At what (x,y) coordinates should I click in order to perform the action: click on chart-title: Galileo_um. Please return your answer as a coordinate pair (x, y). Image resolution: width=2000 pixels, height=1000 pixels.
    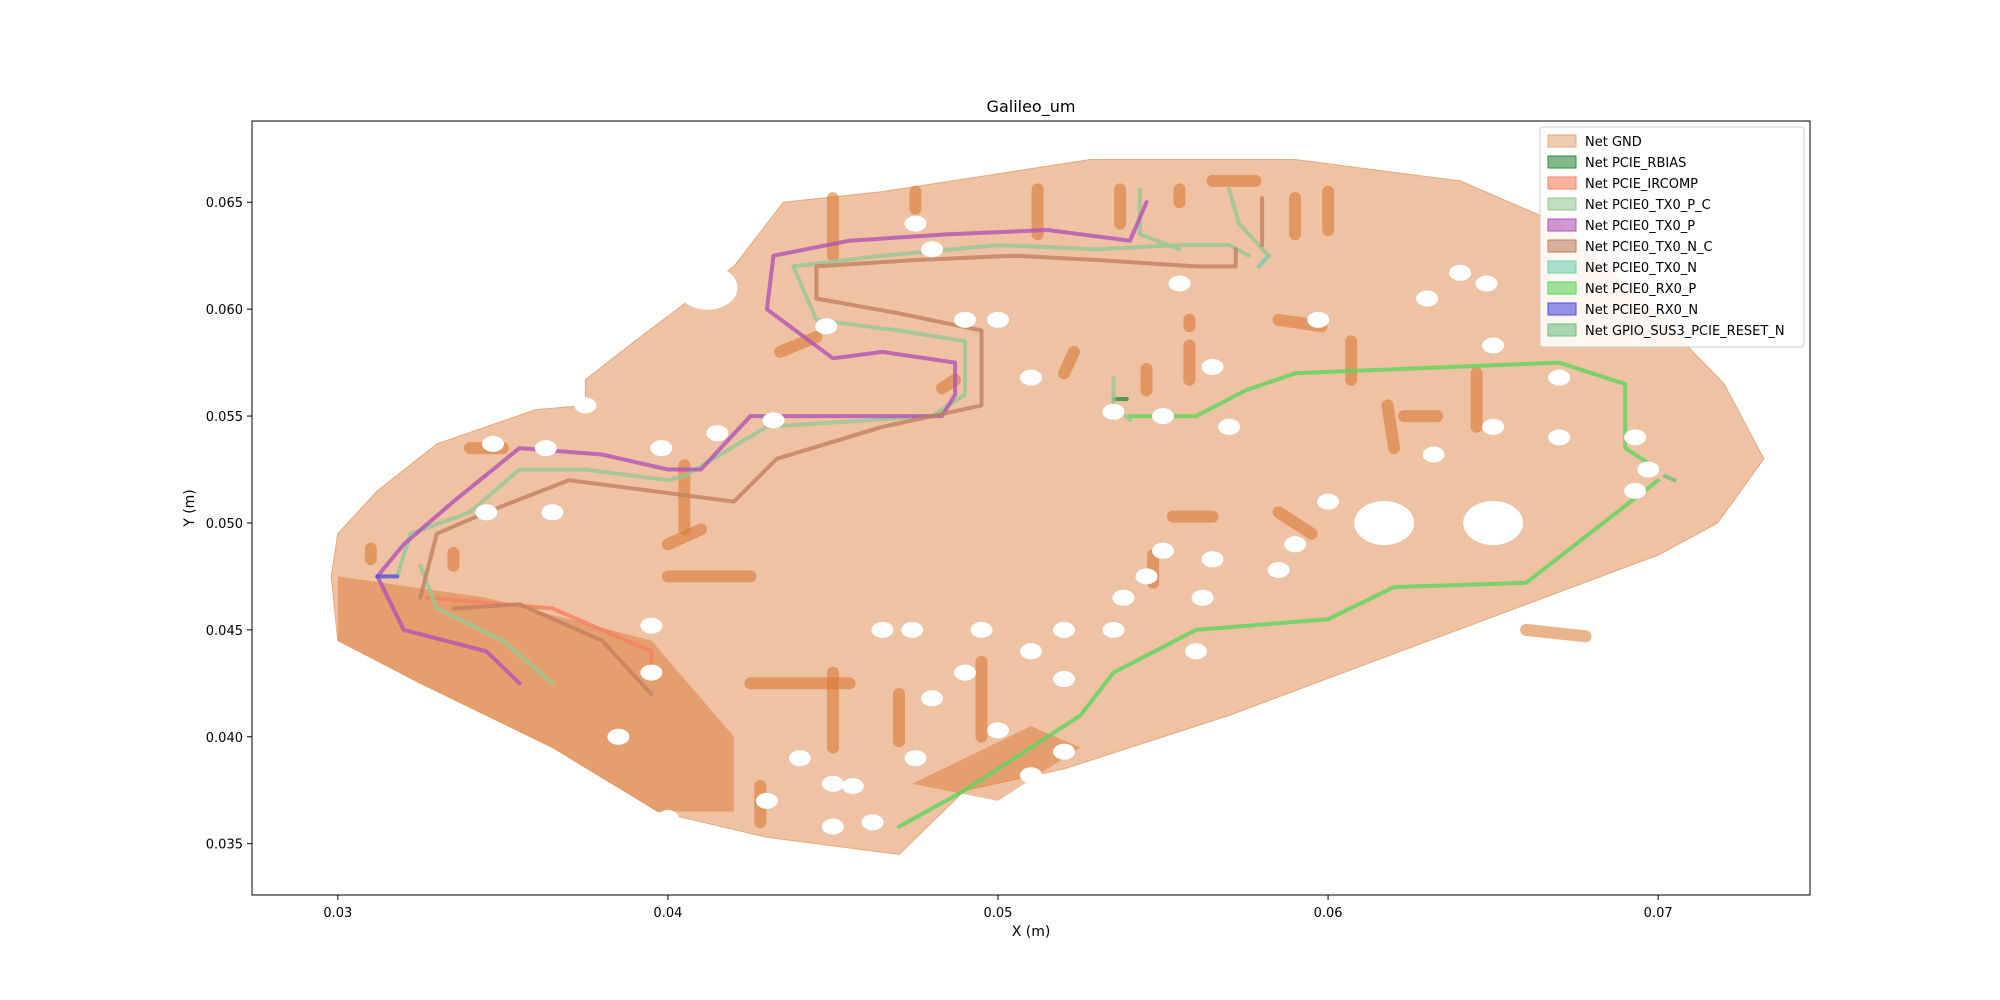
    Looking at the image, I should click on (1031, 107).